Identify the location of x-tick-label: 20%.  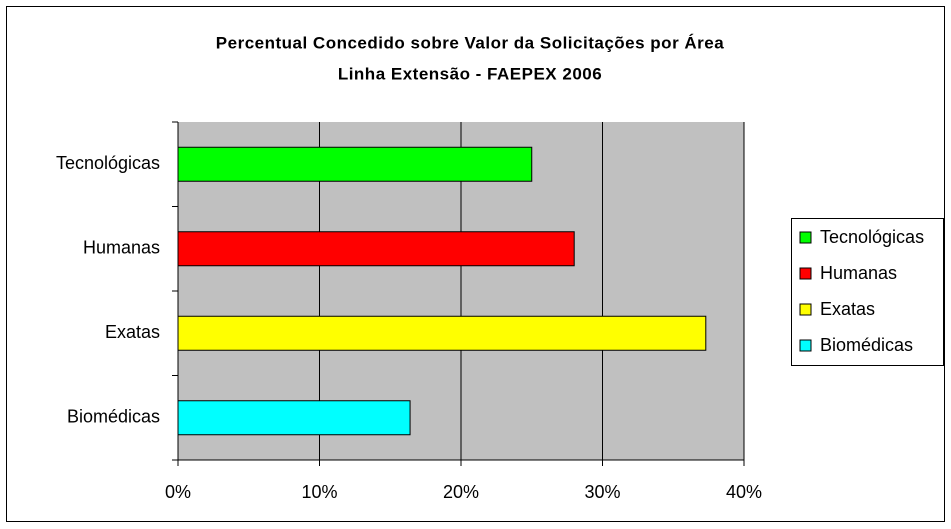
(461, 492).